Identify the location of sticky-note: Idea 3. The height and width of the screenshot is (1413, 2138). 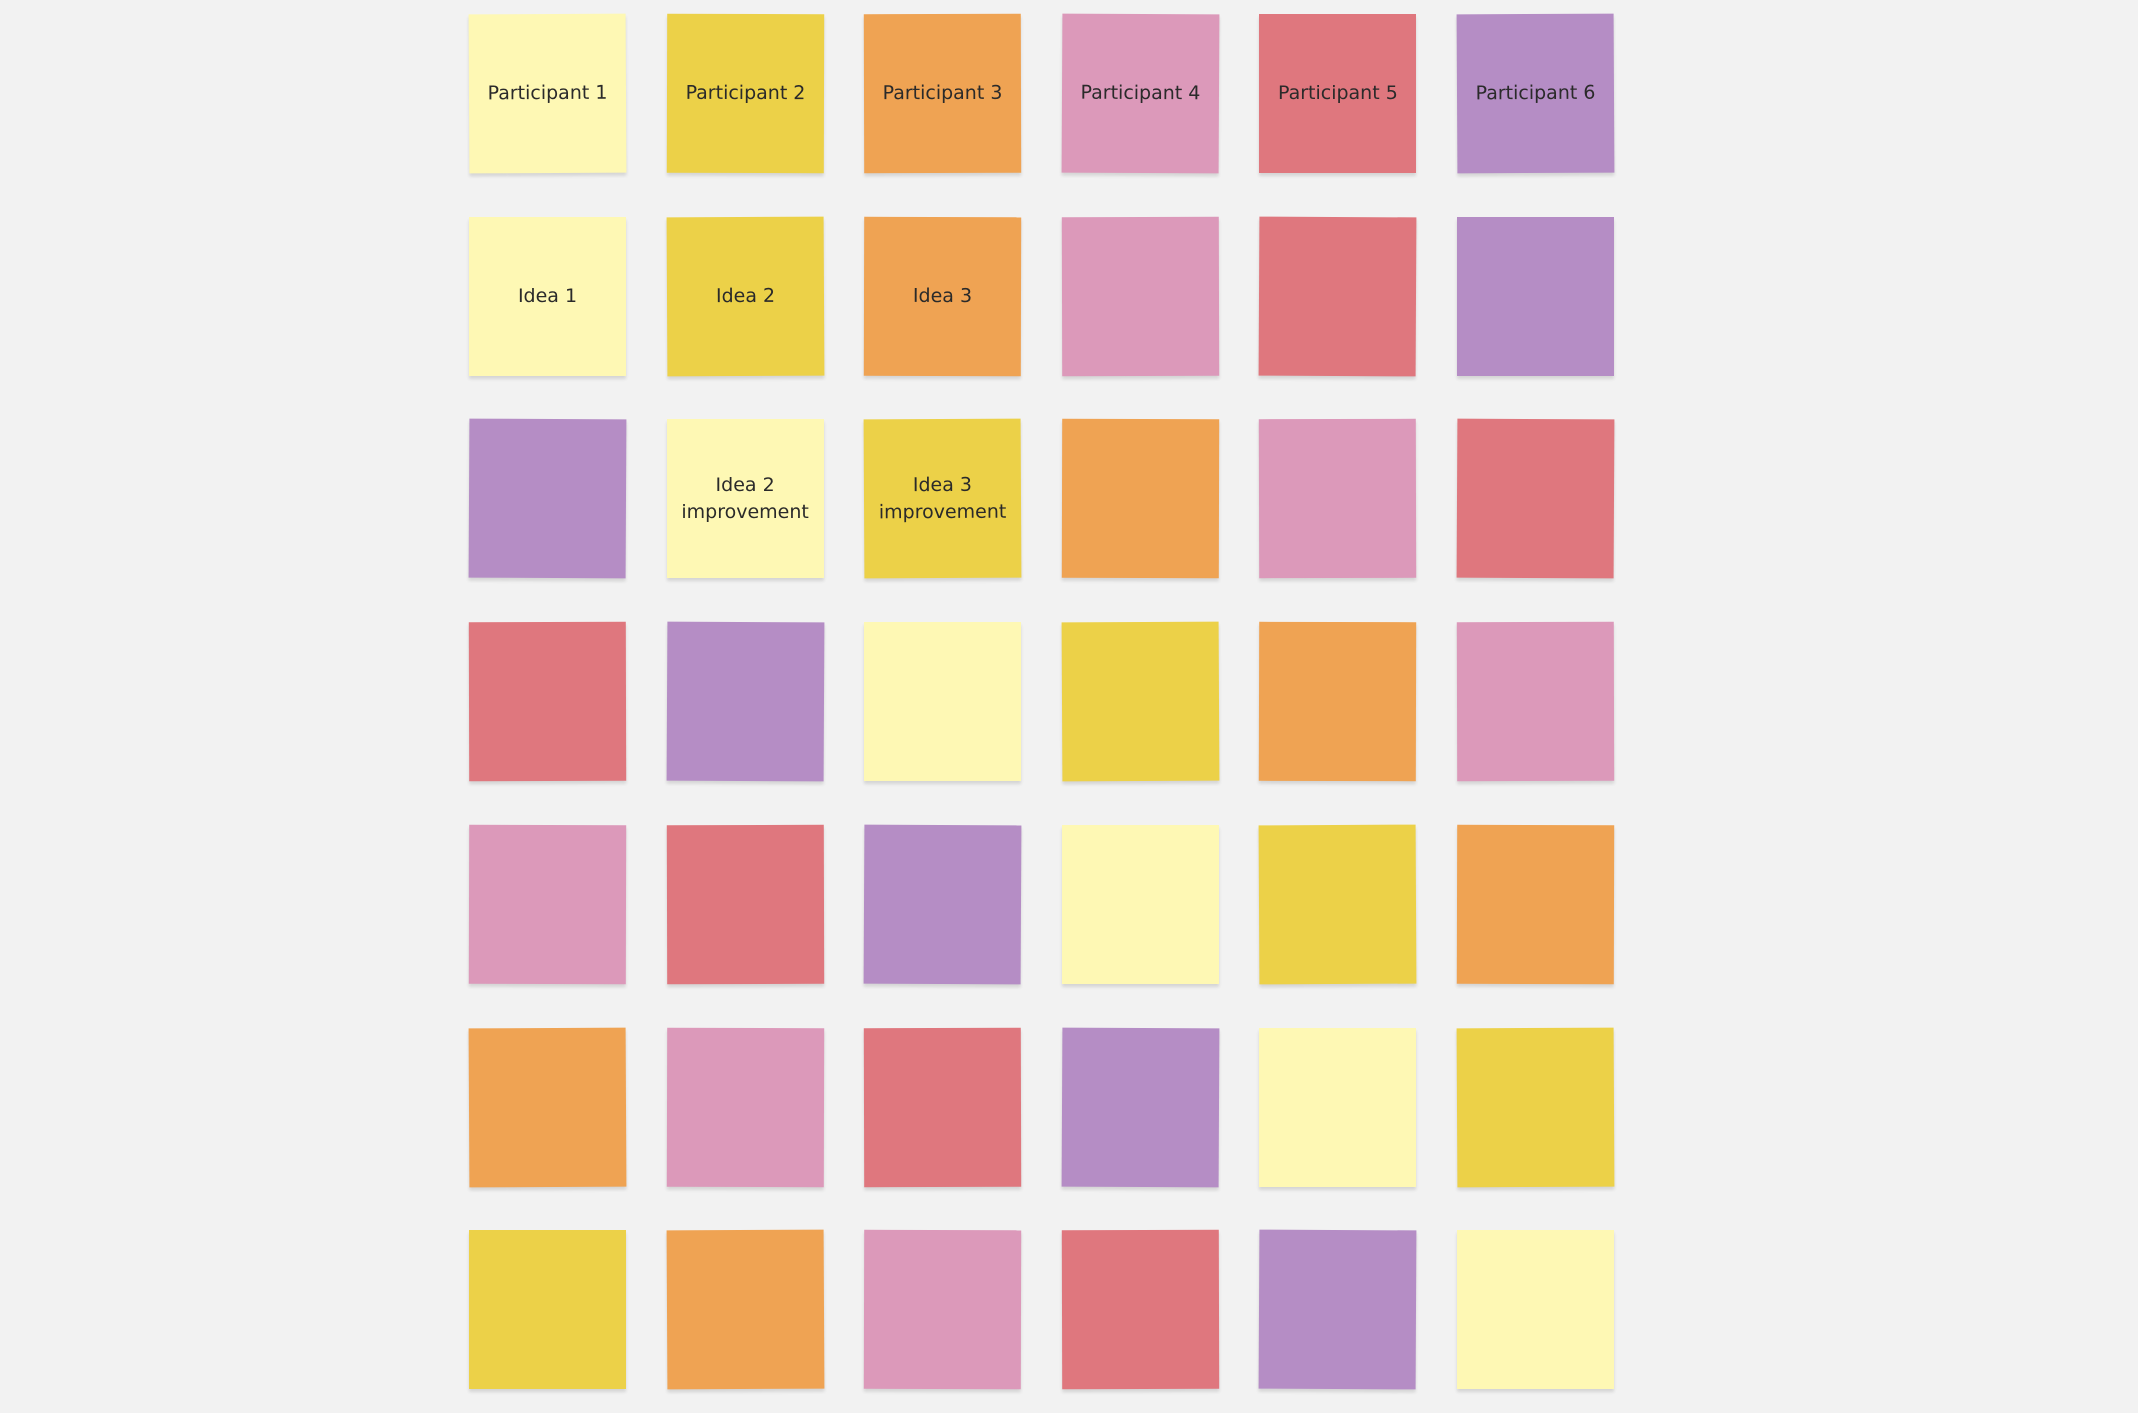
(942, 296).